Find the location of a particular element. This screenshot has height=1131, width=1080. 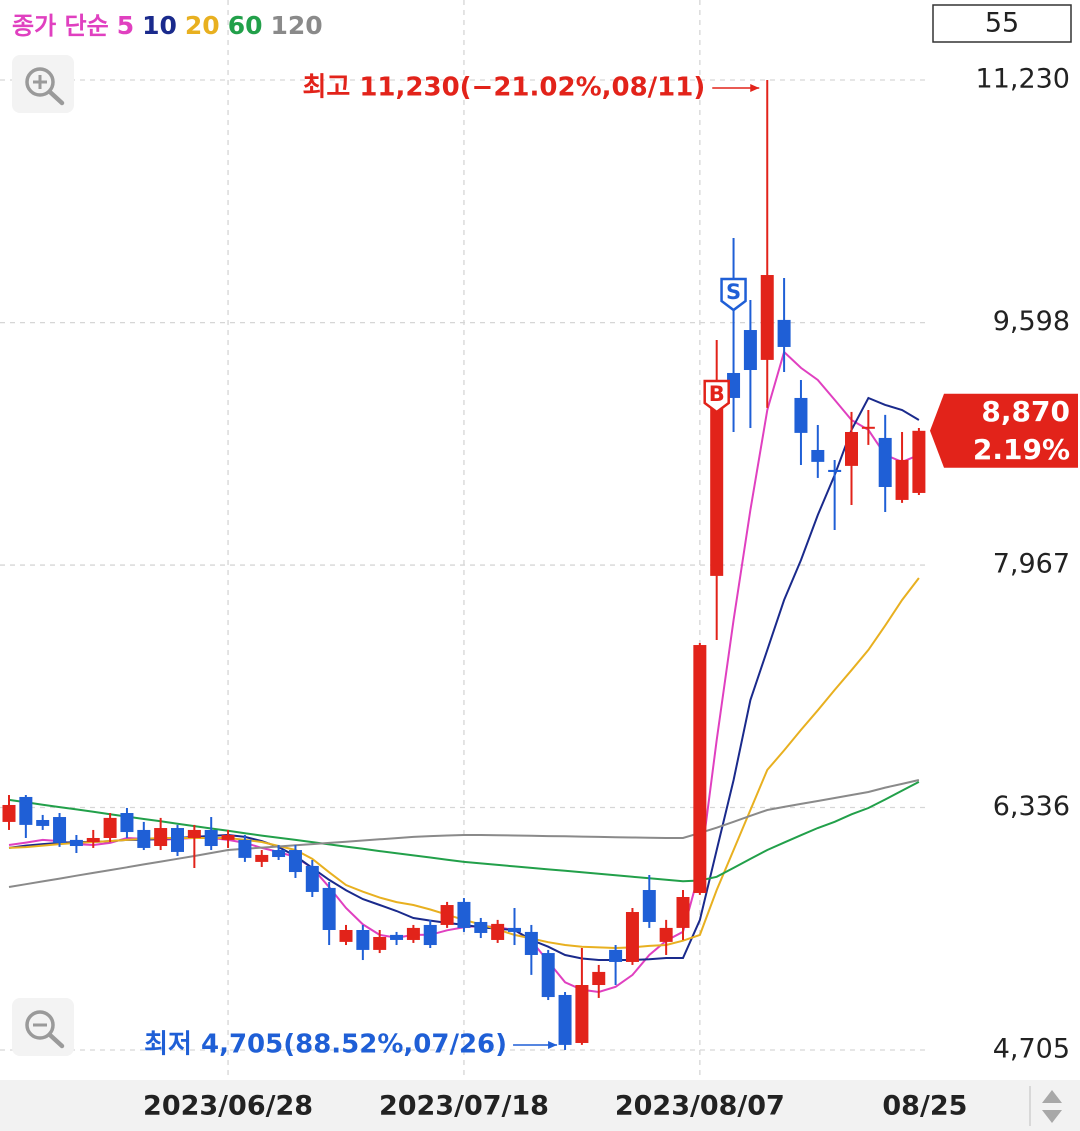

y-tick-label: 9,598 is located at coordinates (1031, 321).